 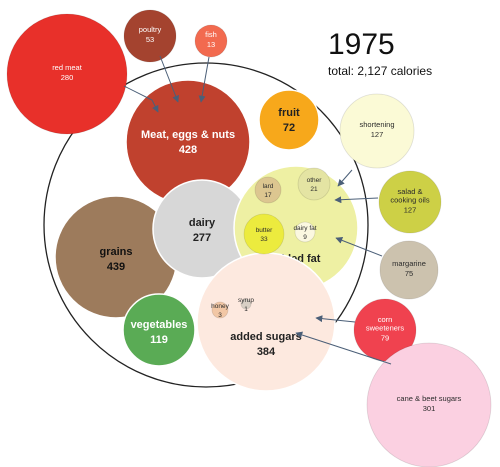 What do you see at coordinates (409, 263) in the screenshot?
I see `bubble-label-margarine: margarine` at bounding box center [409, 263].